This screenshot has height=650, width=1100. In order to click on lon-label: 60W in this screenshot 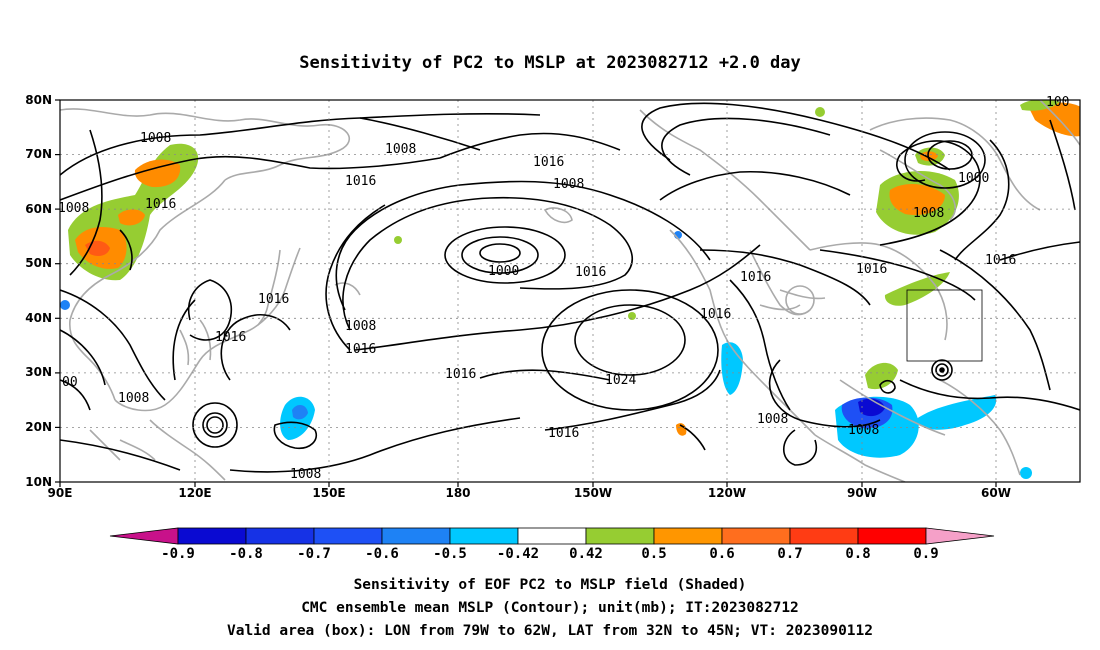, I will do `click(996, 493)`.